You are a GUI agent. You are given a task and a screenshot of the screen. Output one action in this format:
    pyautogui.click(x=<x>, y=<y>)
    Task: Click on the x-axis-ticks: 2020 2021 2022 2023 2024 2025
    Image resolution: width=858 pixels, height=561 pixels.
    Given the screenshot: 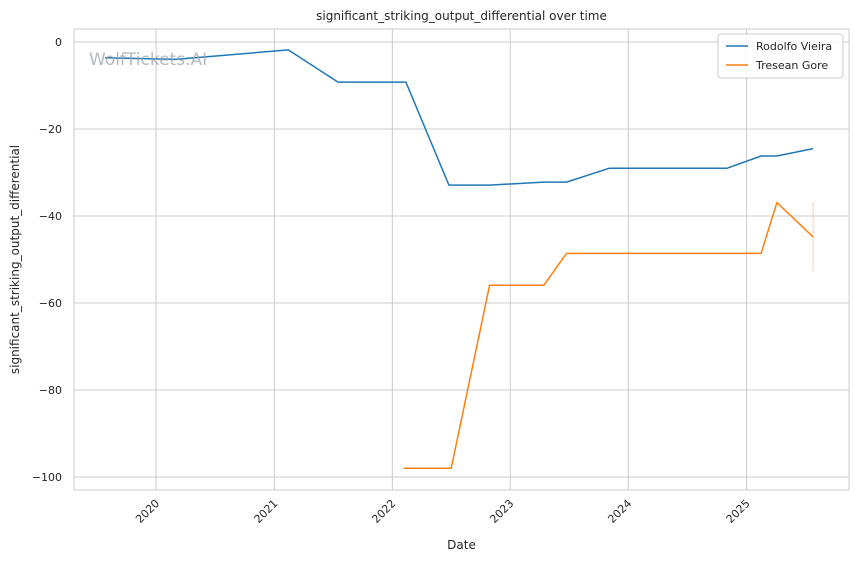 What is the action you would take?
    pyautogui.click(x=442, y=511)
    